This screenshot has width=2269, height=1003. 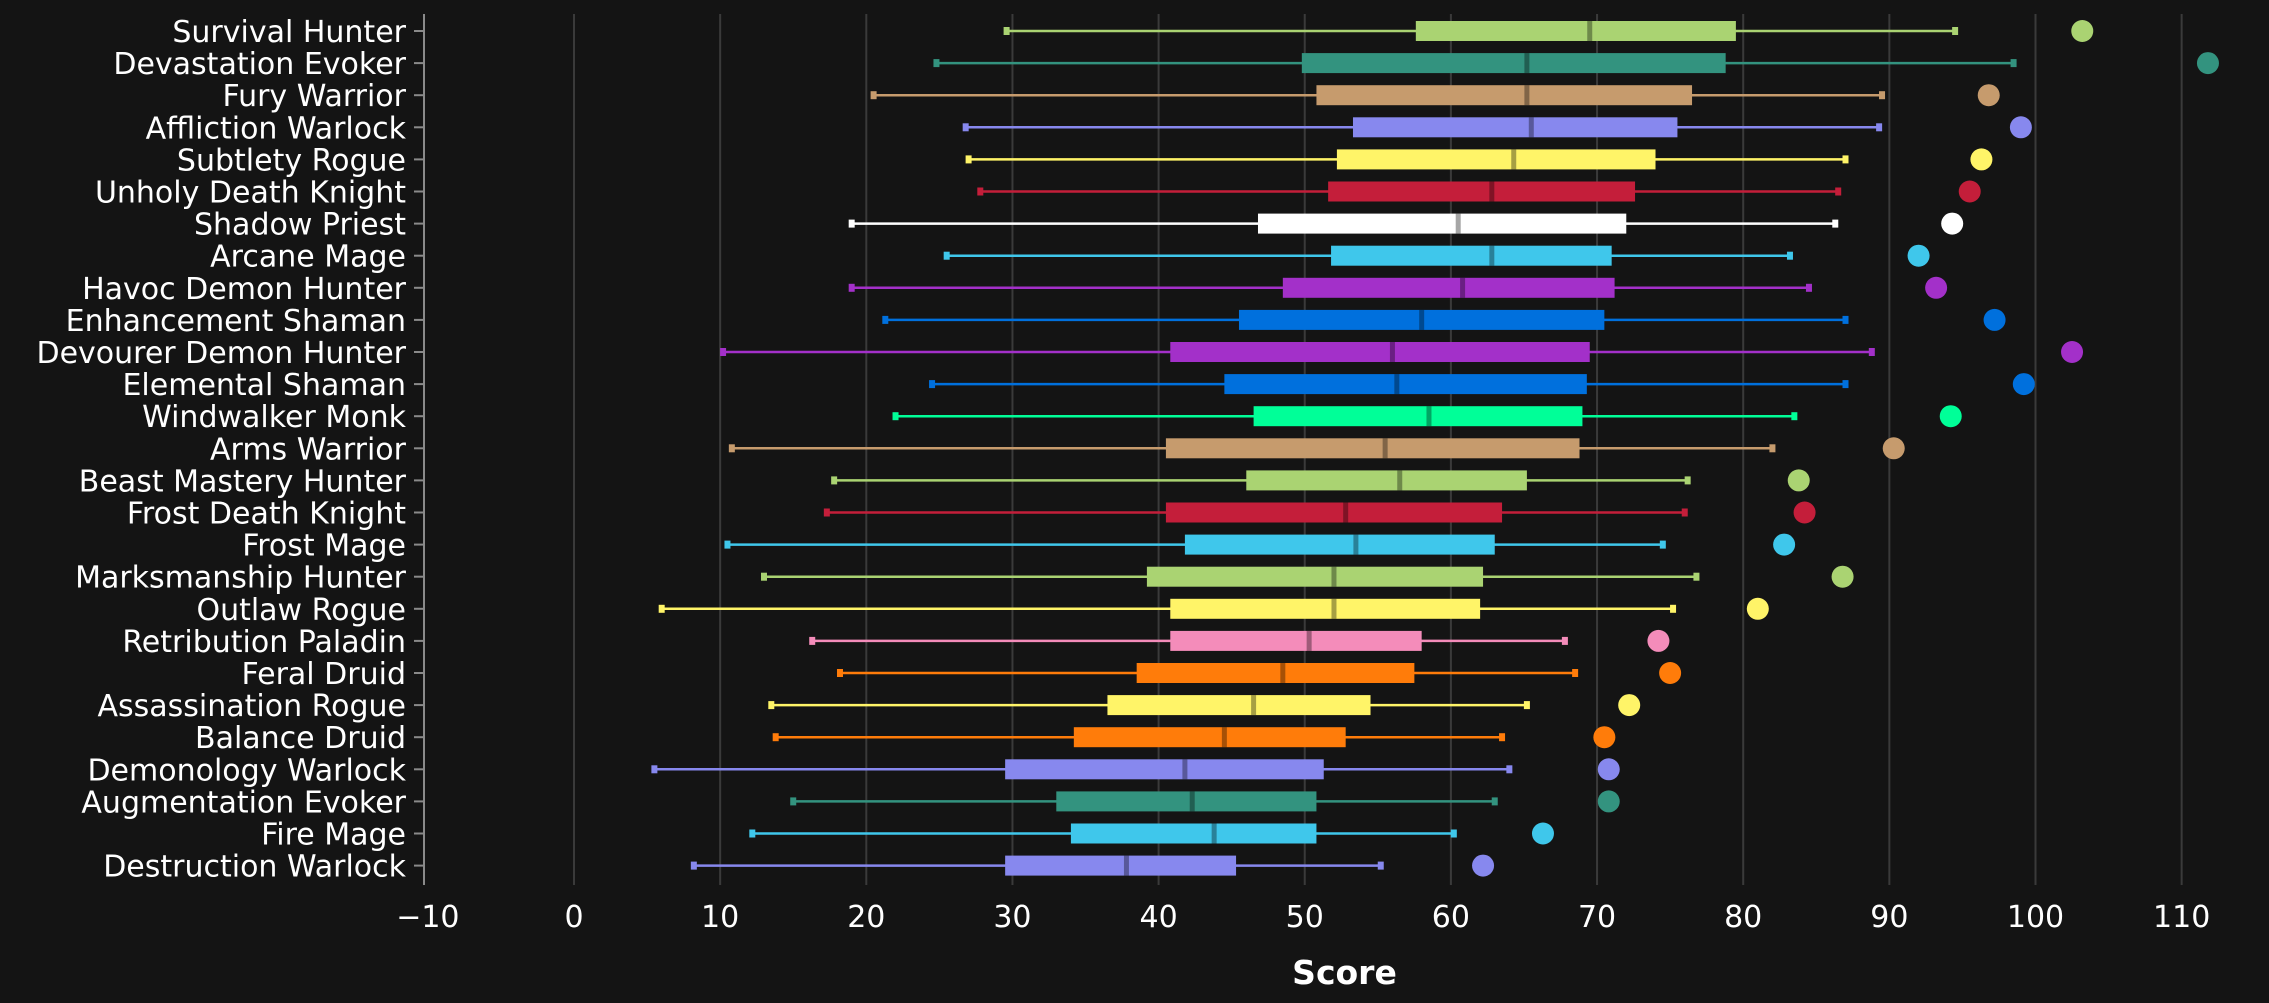 What do you see at coordinates (1060, 353) in the screenshot?
I see `spec-row: Devourer Demon Hunter` at bounding box center [1060, 353].